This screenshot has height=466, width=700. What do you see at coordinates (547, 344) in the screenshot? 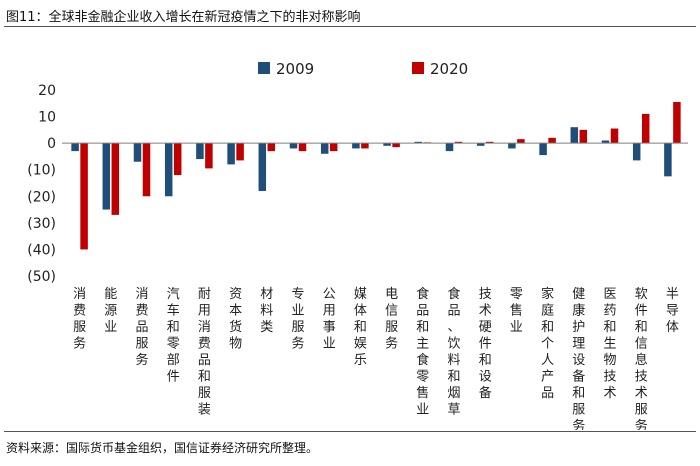
I see `category-label-char: 个` at bounding box center [547, 344].